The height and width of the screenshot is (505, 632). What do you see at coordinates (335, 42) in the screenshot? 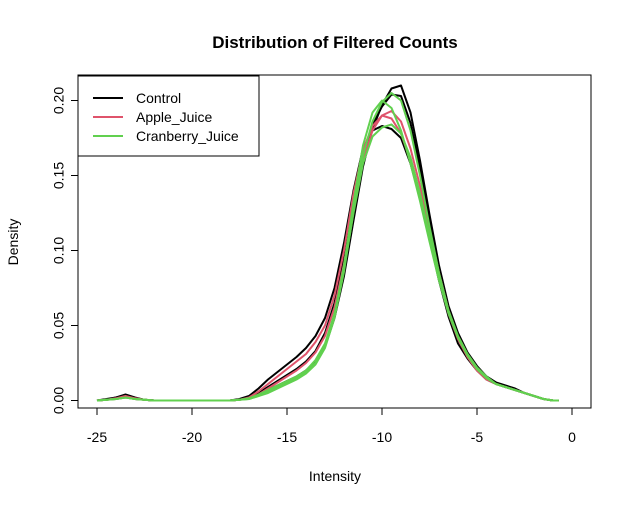
I see `chart-title: Distribution of Filtered Counts` at bounding box center [335, 42].